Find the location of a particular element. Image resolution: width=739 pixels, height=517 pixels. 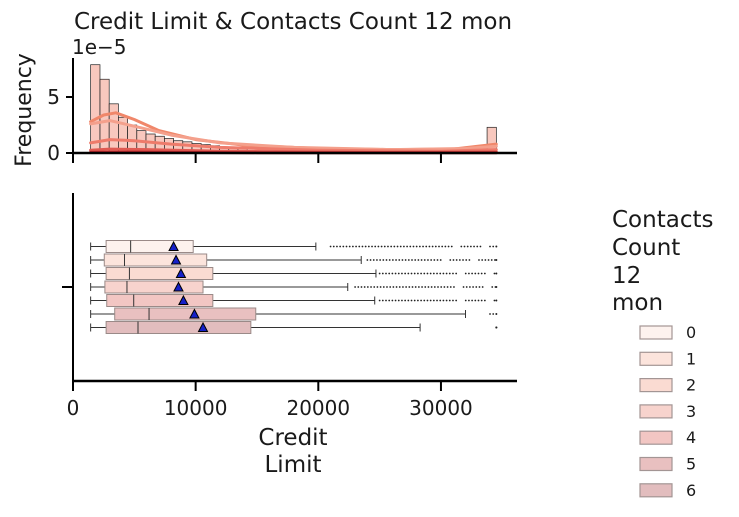

legend-item-2: 2 is located at coordinates (667, 385).